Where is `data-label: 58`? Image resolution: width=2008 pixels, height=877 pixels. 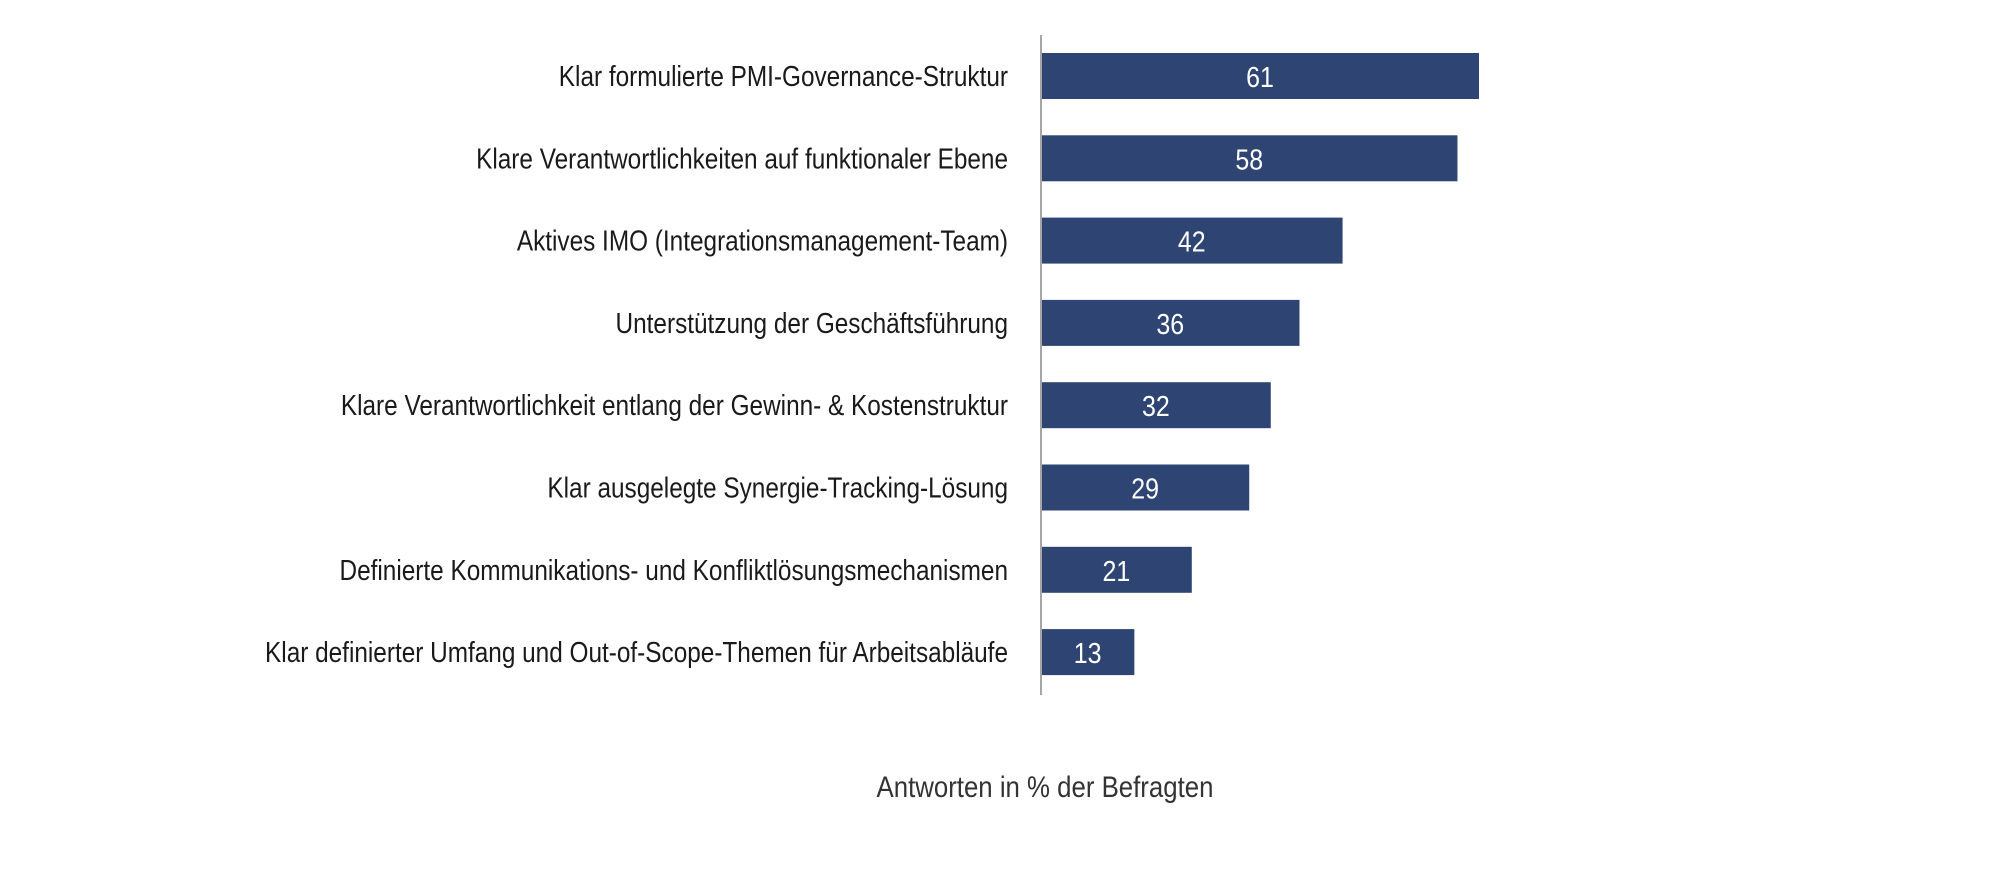
data-label: 58 is located at coordinates (1249, 160).